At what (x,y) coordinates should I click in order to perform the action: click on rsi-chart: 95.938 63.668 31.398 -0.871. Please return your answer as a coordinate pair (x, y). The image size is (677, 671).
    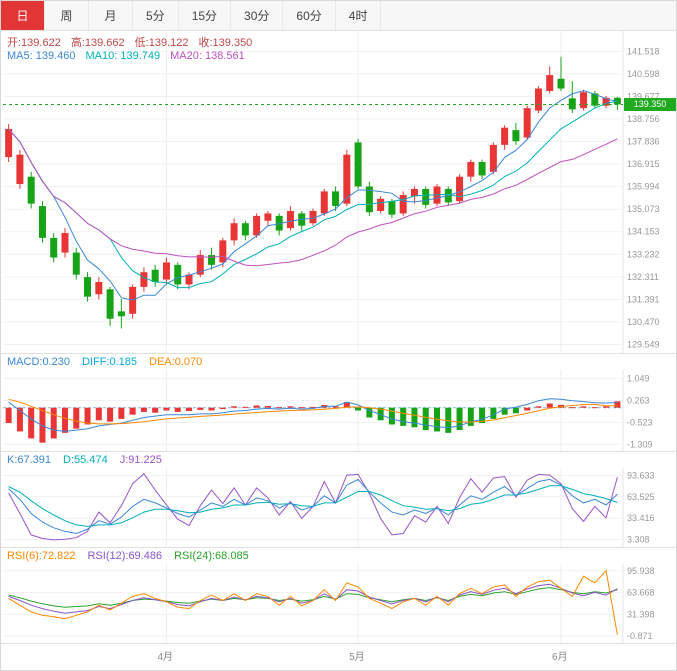
    Looking at the image, I should click on (339, 603).